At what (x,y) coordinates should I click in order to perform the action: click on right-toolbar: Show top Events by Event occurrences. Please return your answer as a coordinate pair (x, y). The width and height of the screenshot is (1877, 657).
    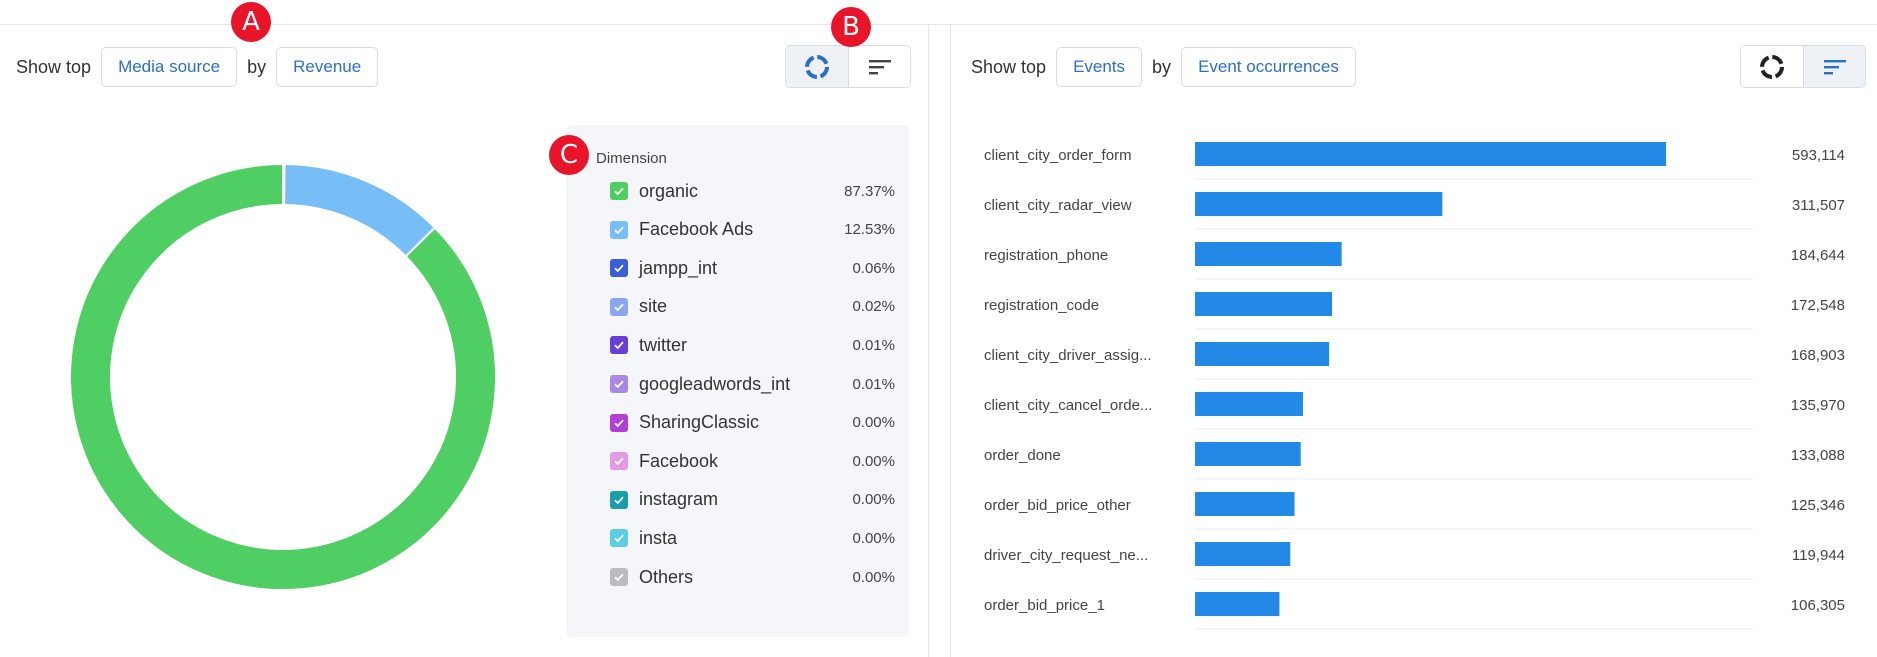
    Looking at the image, I should click on (1163, 67).